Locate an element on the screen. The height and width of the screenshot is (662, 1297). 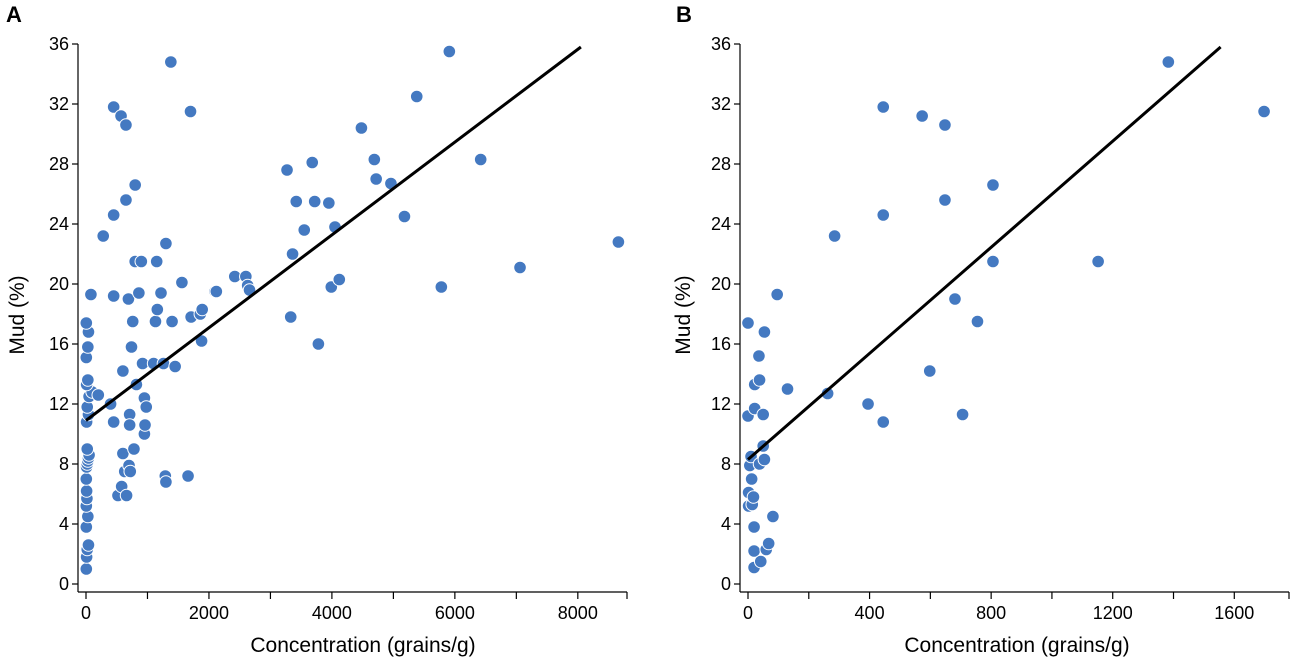
panel-a-x-tick-label: 8000 is located at coordinates (578, 613).